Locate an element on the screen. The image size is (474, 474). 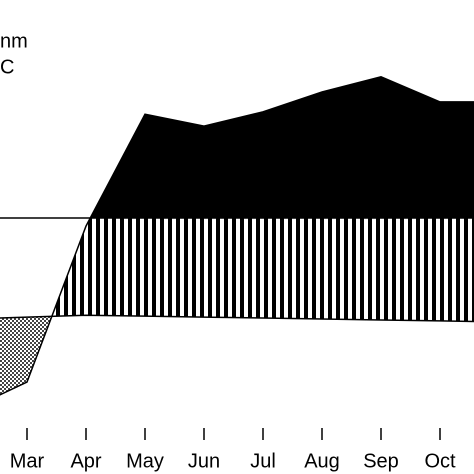
unit-label: nm is located at coordinates (14, 41).